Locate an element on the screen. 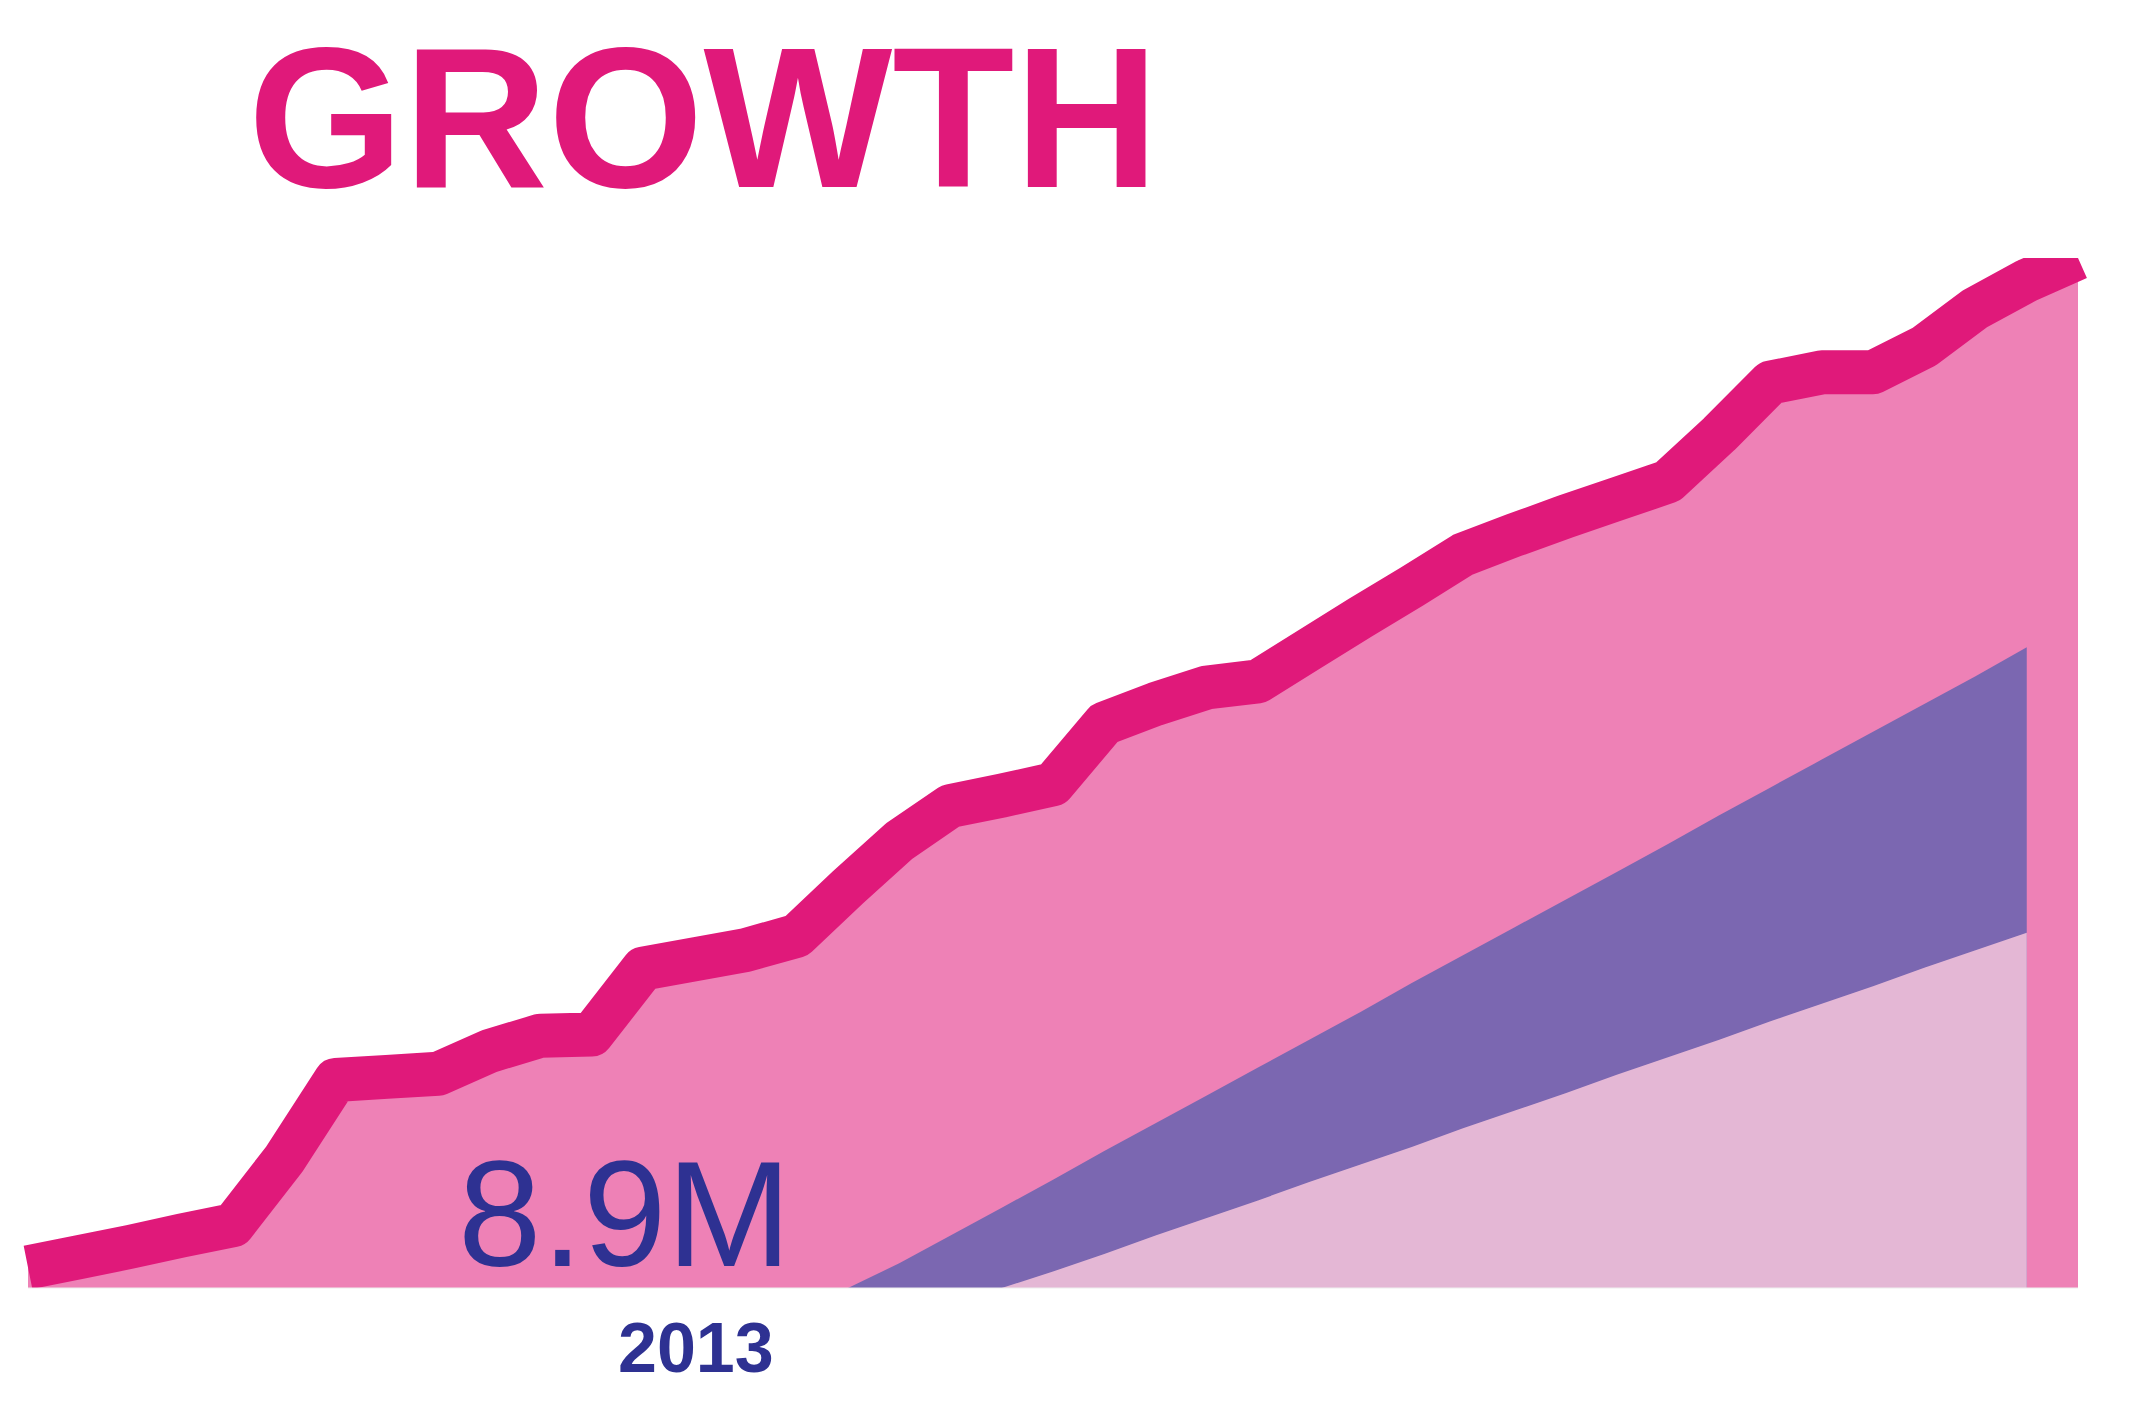 The height and width of the screenshot is (1409, 2150). annotation: 8.9M is located at coordinates (625, 1214).